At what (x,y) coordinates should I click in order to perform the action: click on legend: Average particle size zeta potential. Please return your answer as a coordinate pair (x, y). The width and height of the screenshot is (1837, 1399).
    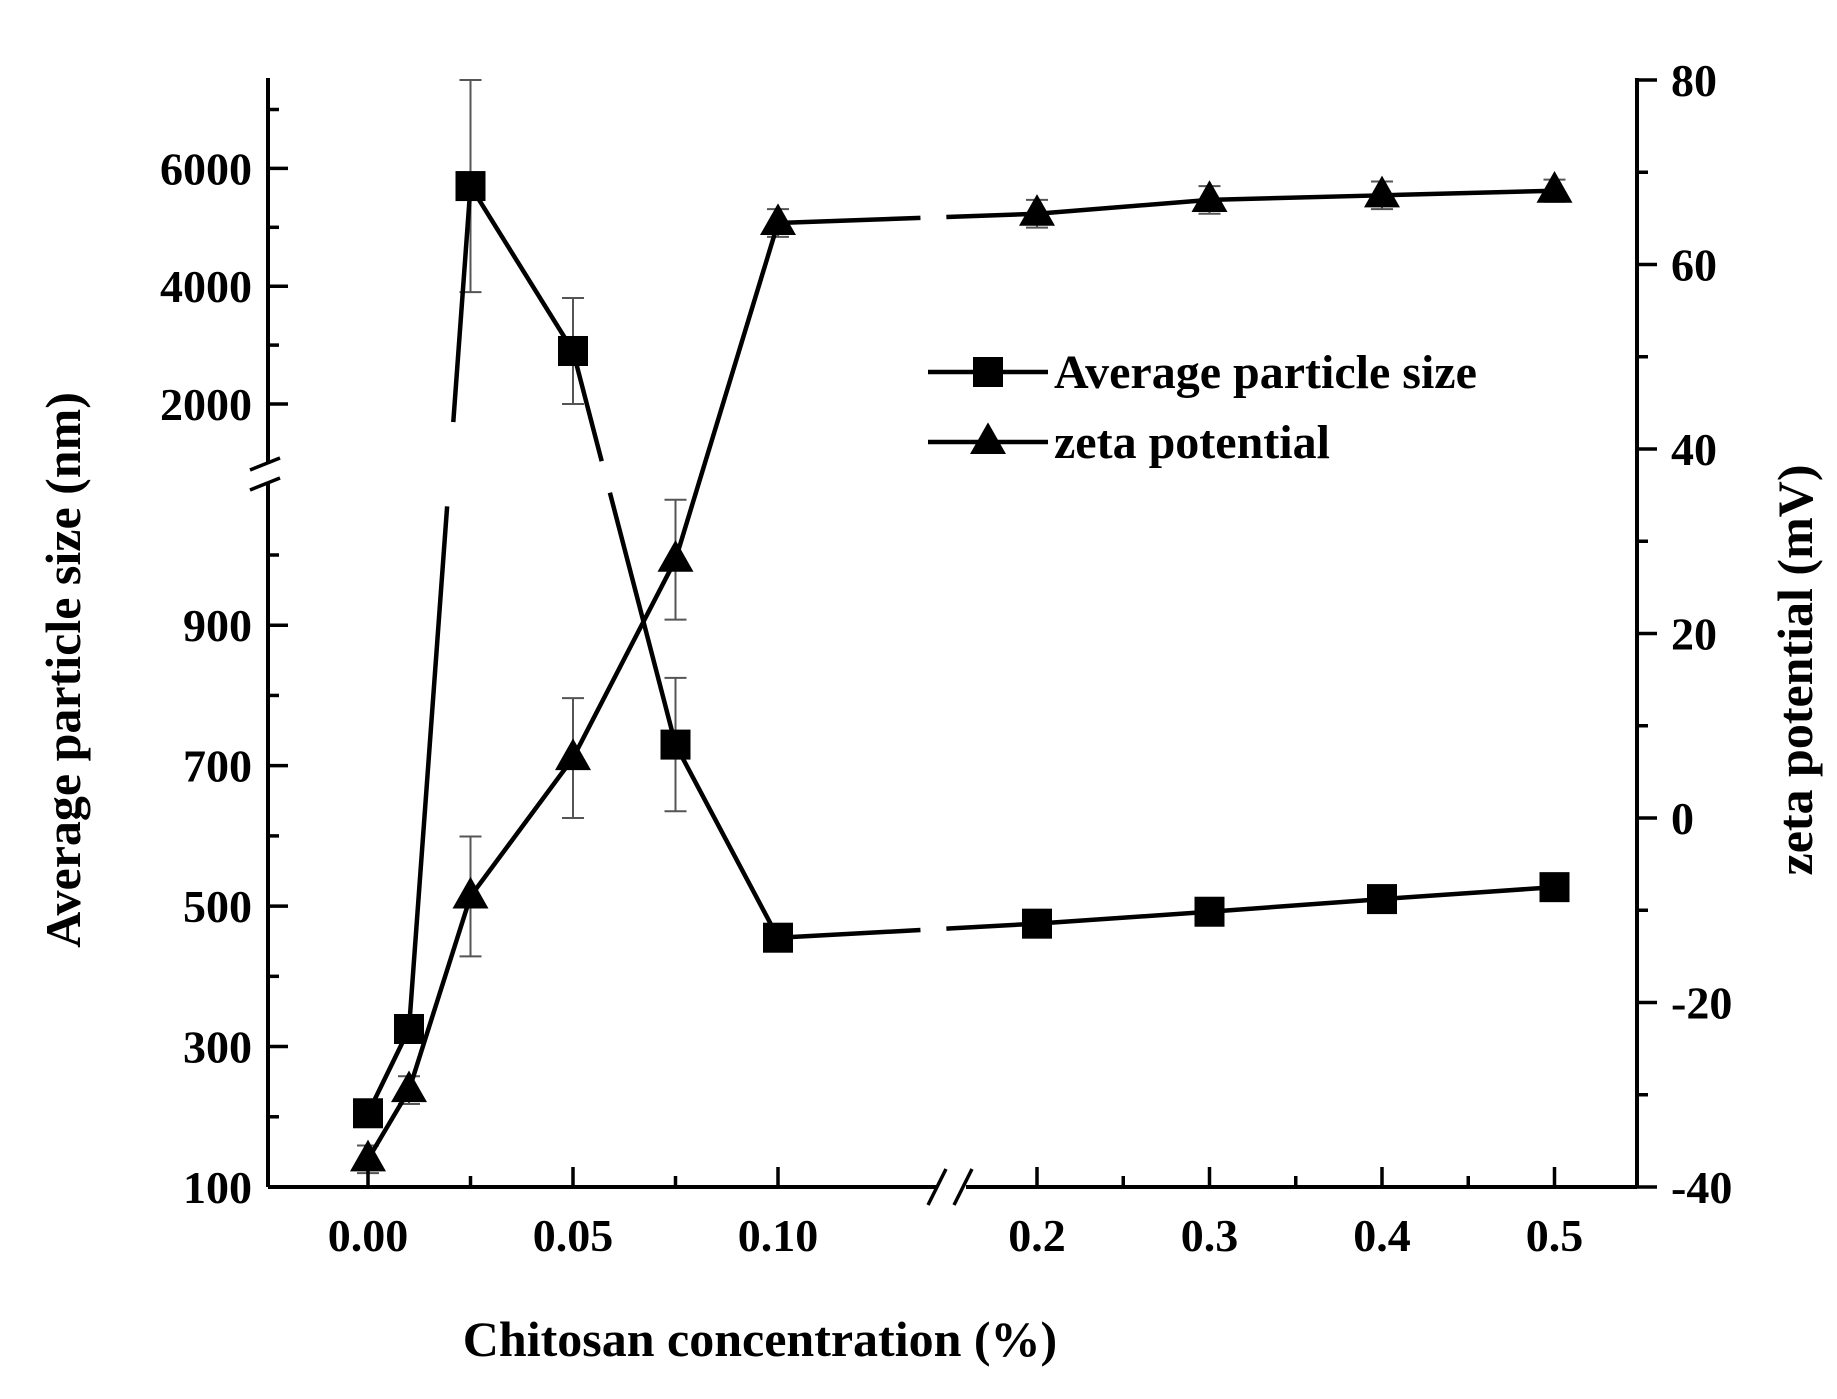
    Looking at the image, I should click on (1202, 407).